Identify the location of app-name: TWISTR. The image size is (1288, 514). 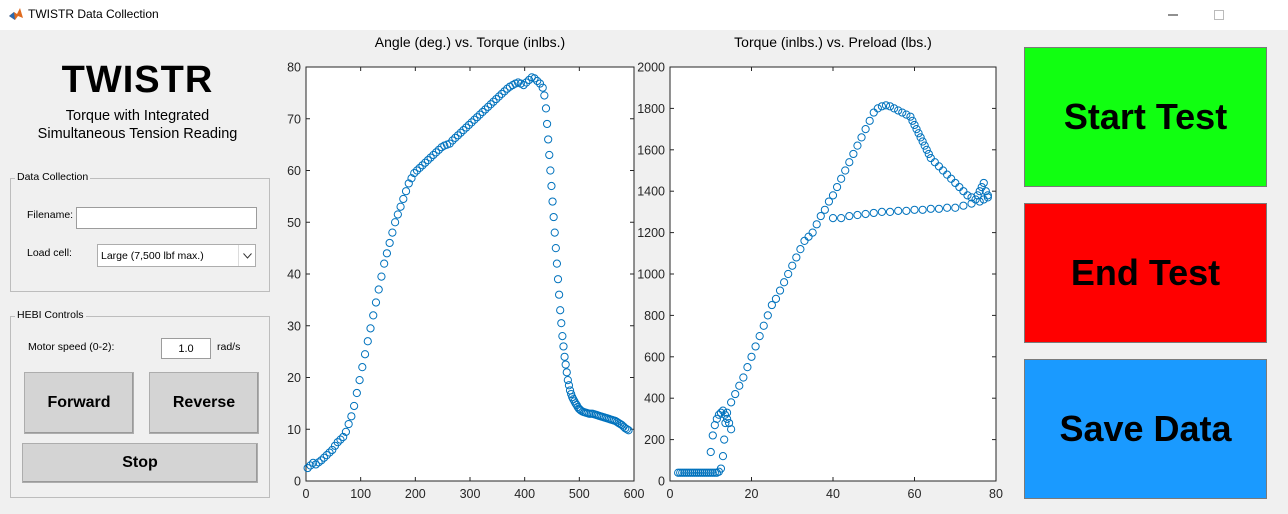
(137, 80).